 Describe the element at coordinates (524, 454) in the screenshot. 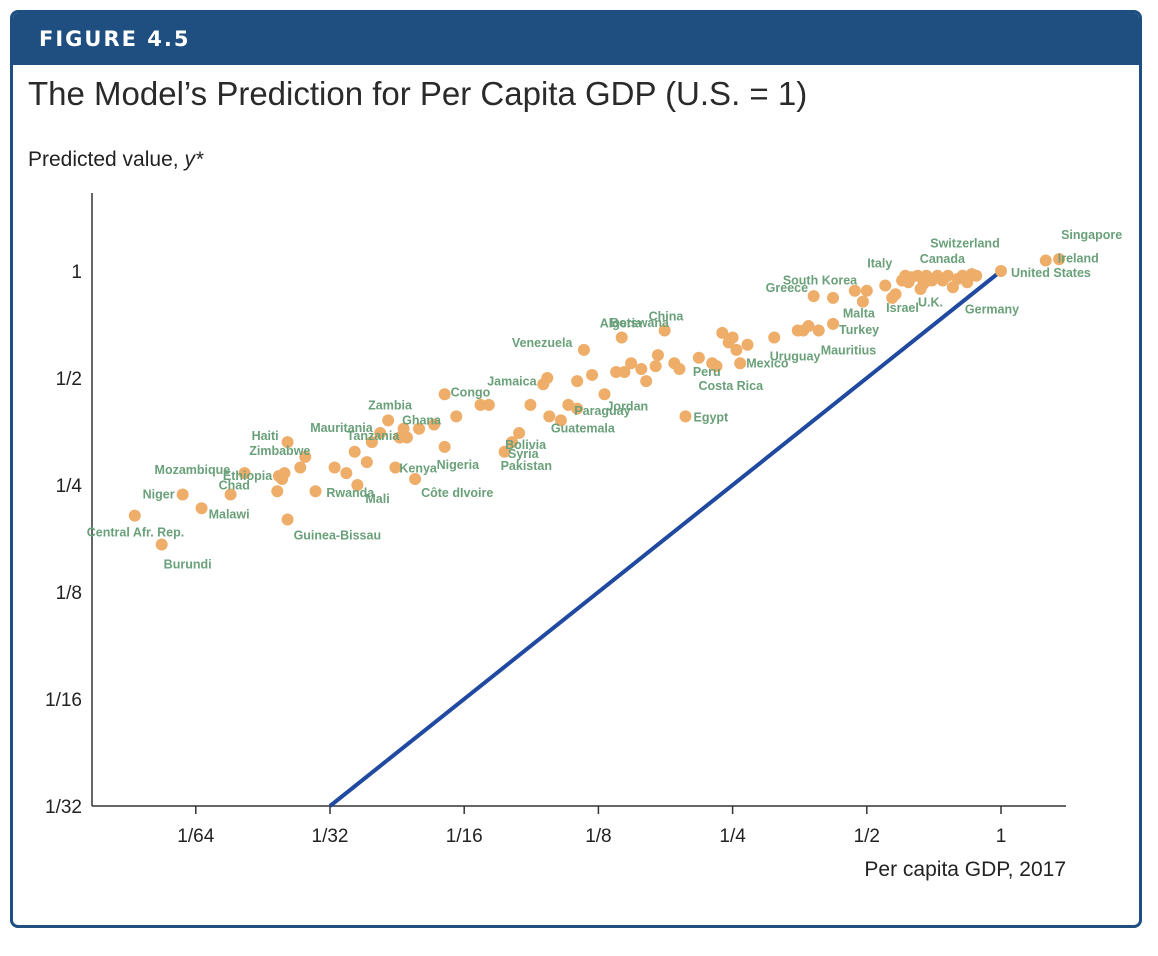

I see `country-label: Syria` at that location.